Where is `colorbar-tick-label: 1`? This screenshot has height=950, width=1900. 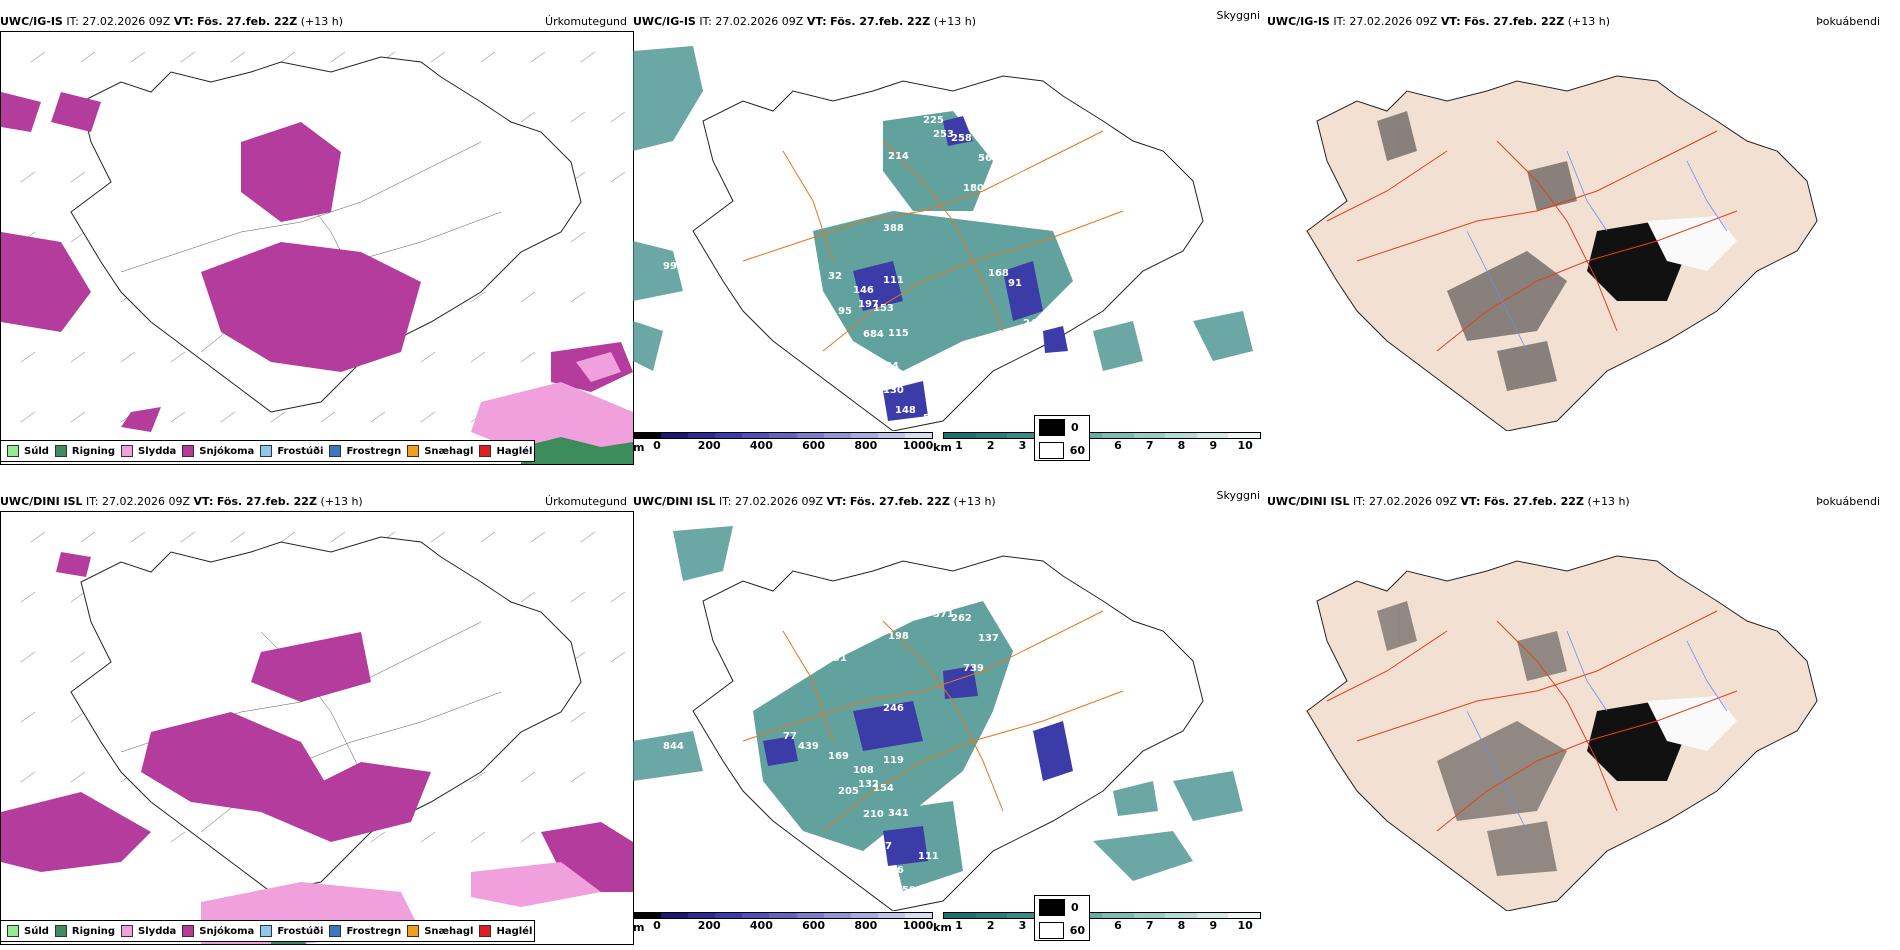
colorbar-tick-label: 1 is located at coordinates (959, 925).